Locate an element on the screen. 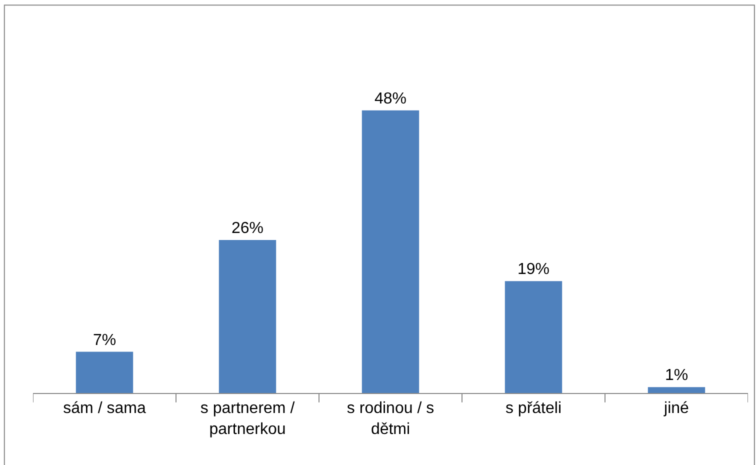 The image size is (756, 465). x-tick-label: jiné is located at coordinates (676, 409).